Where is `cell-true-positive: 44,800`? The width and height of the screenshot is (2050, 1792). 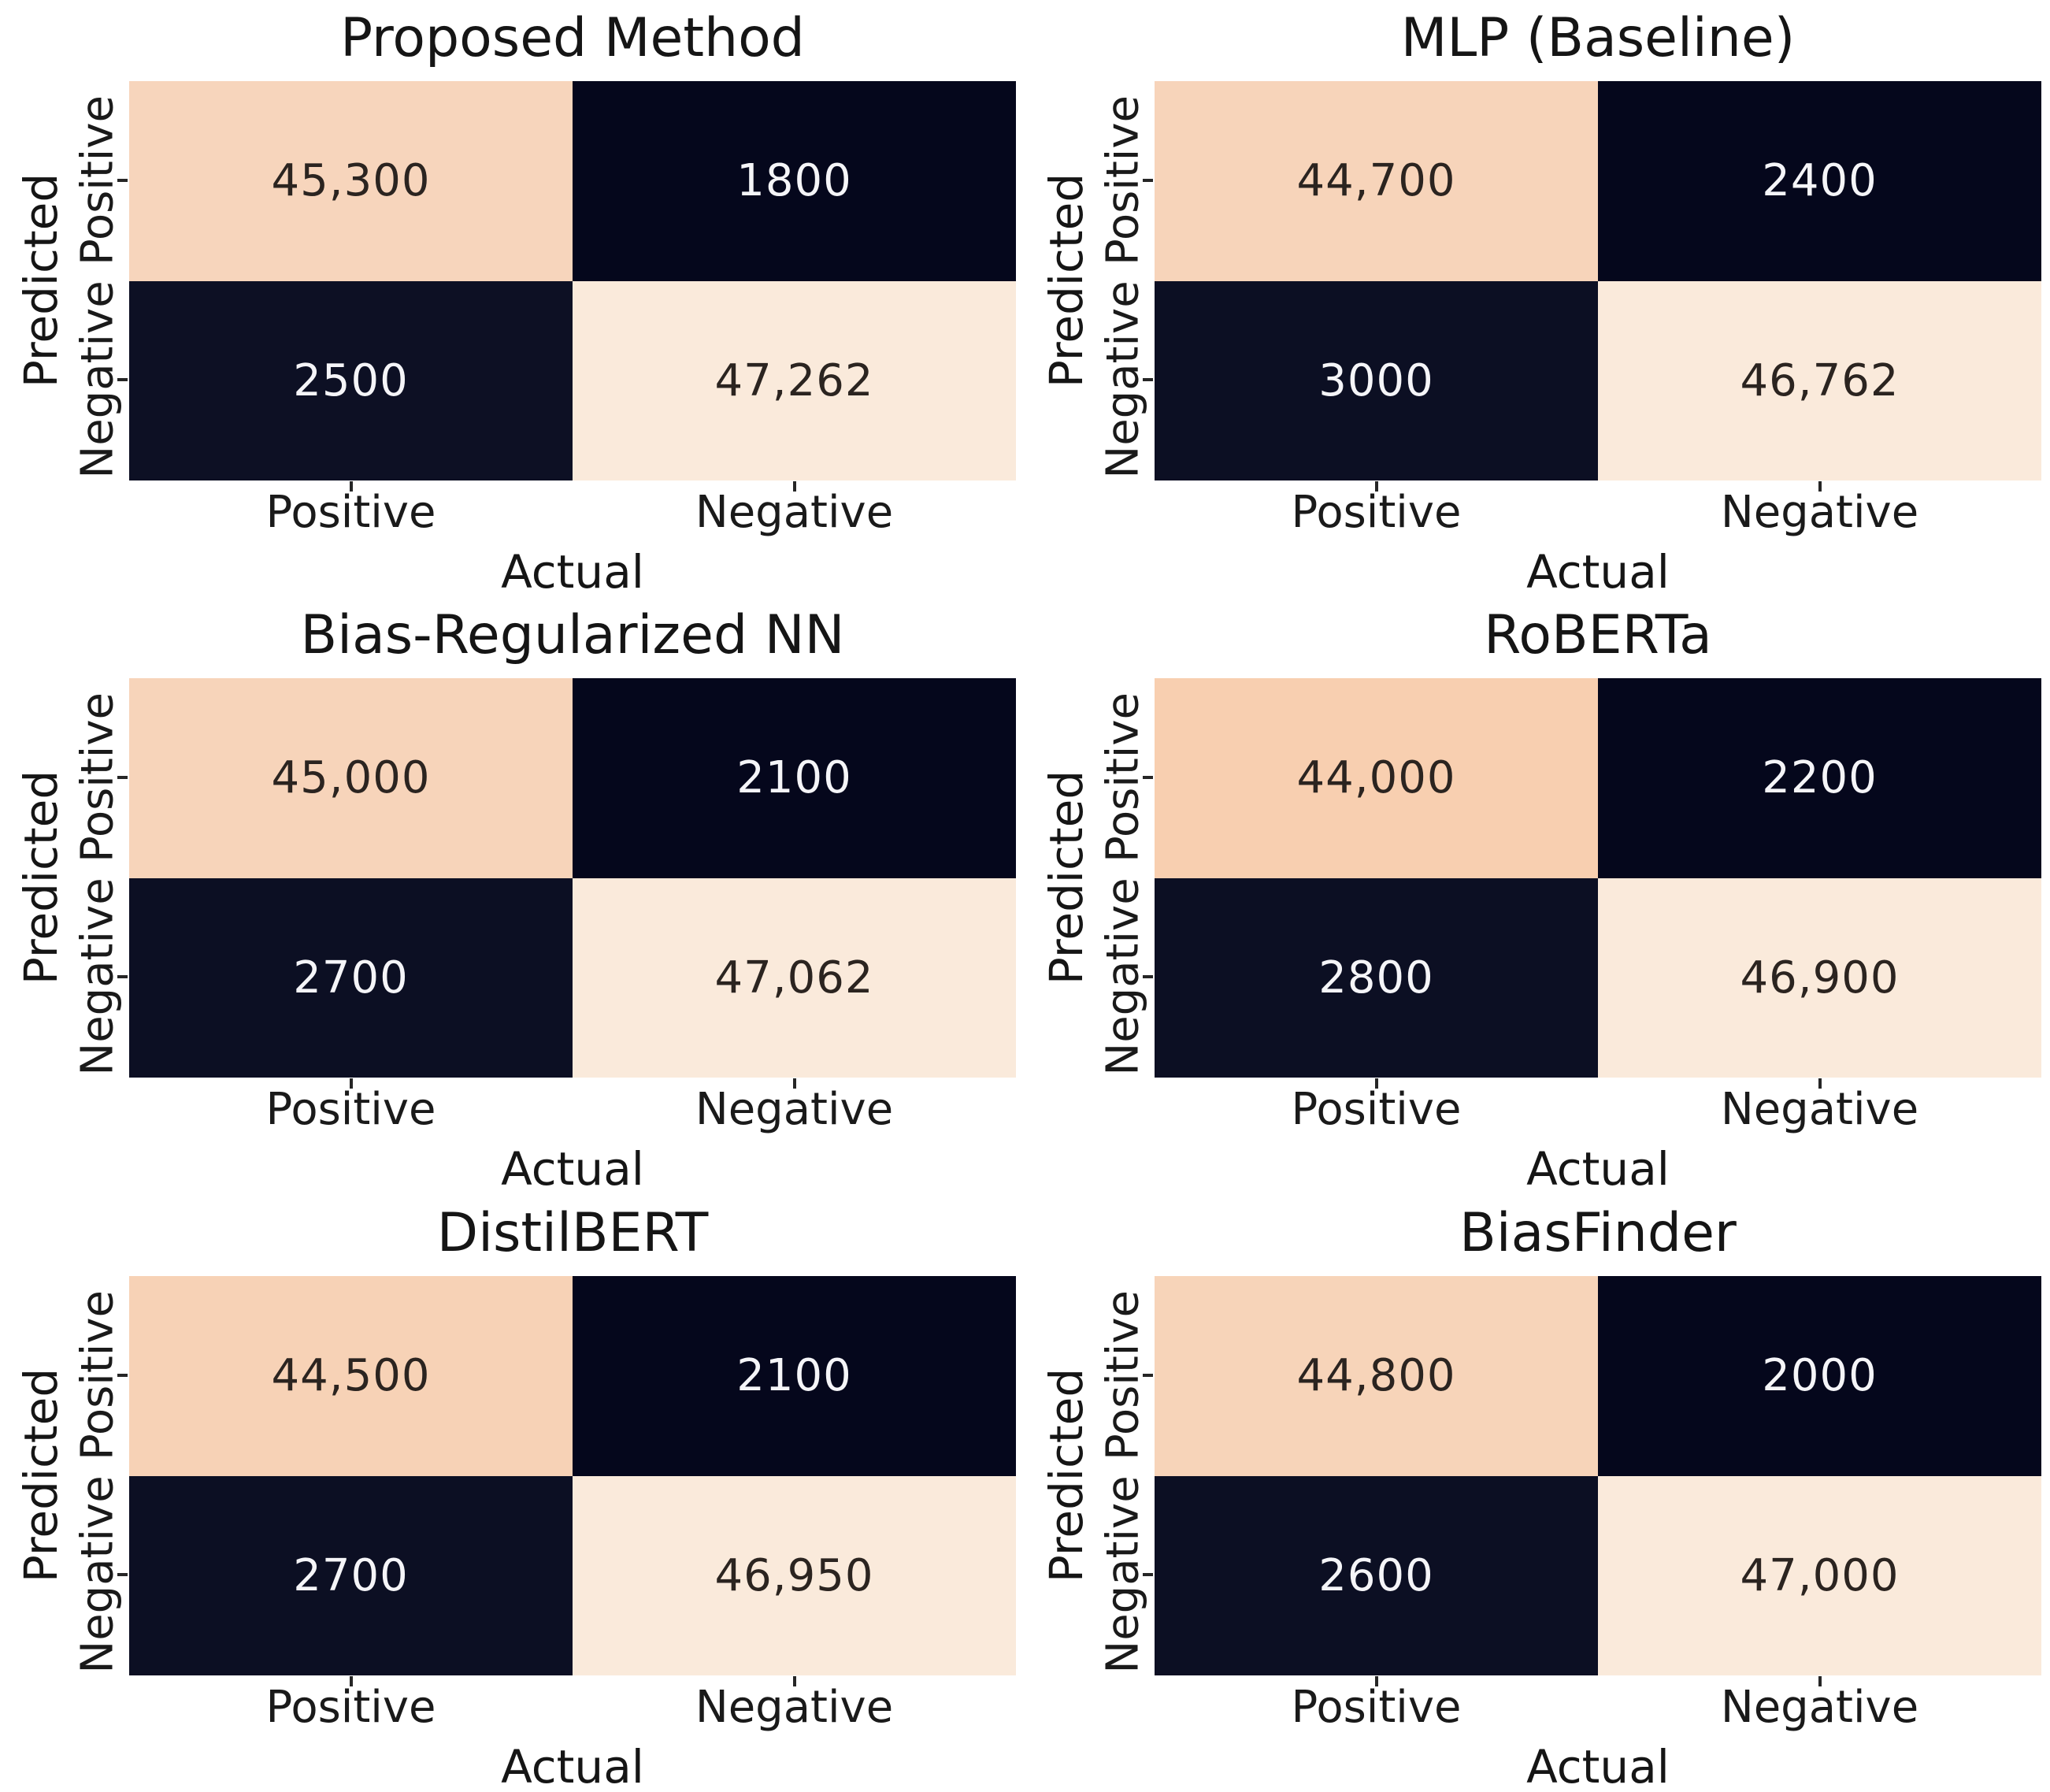
cell-true-positive: 44,800 is located at coordinates (1376, 1376).